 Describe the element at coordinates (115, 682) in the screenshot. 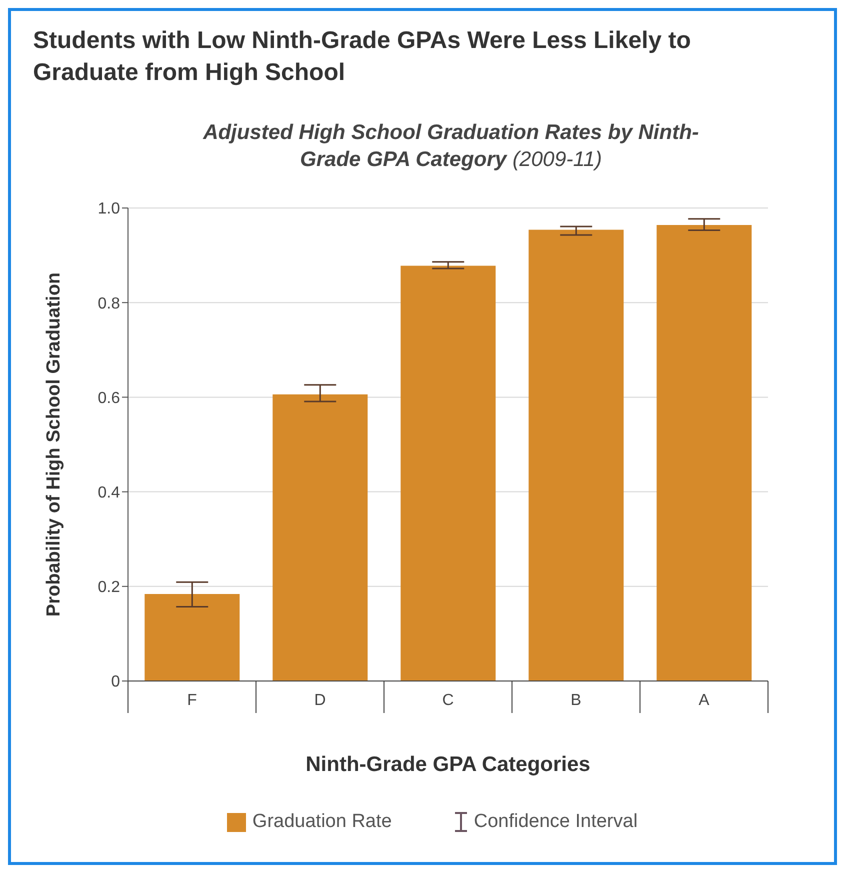

I see `y-tick-label: 0` at that location.